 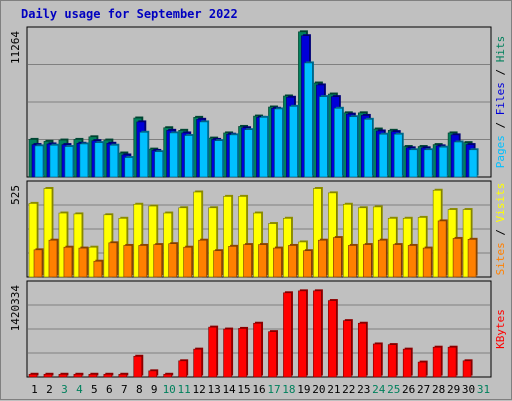 What do you see at coordinates (408, 389) in the screenshot?
I see `day-label: 26` at bounding box center [408, 389].